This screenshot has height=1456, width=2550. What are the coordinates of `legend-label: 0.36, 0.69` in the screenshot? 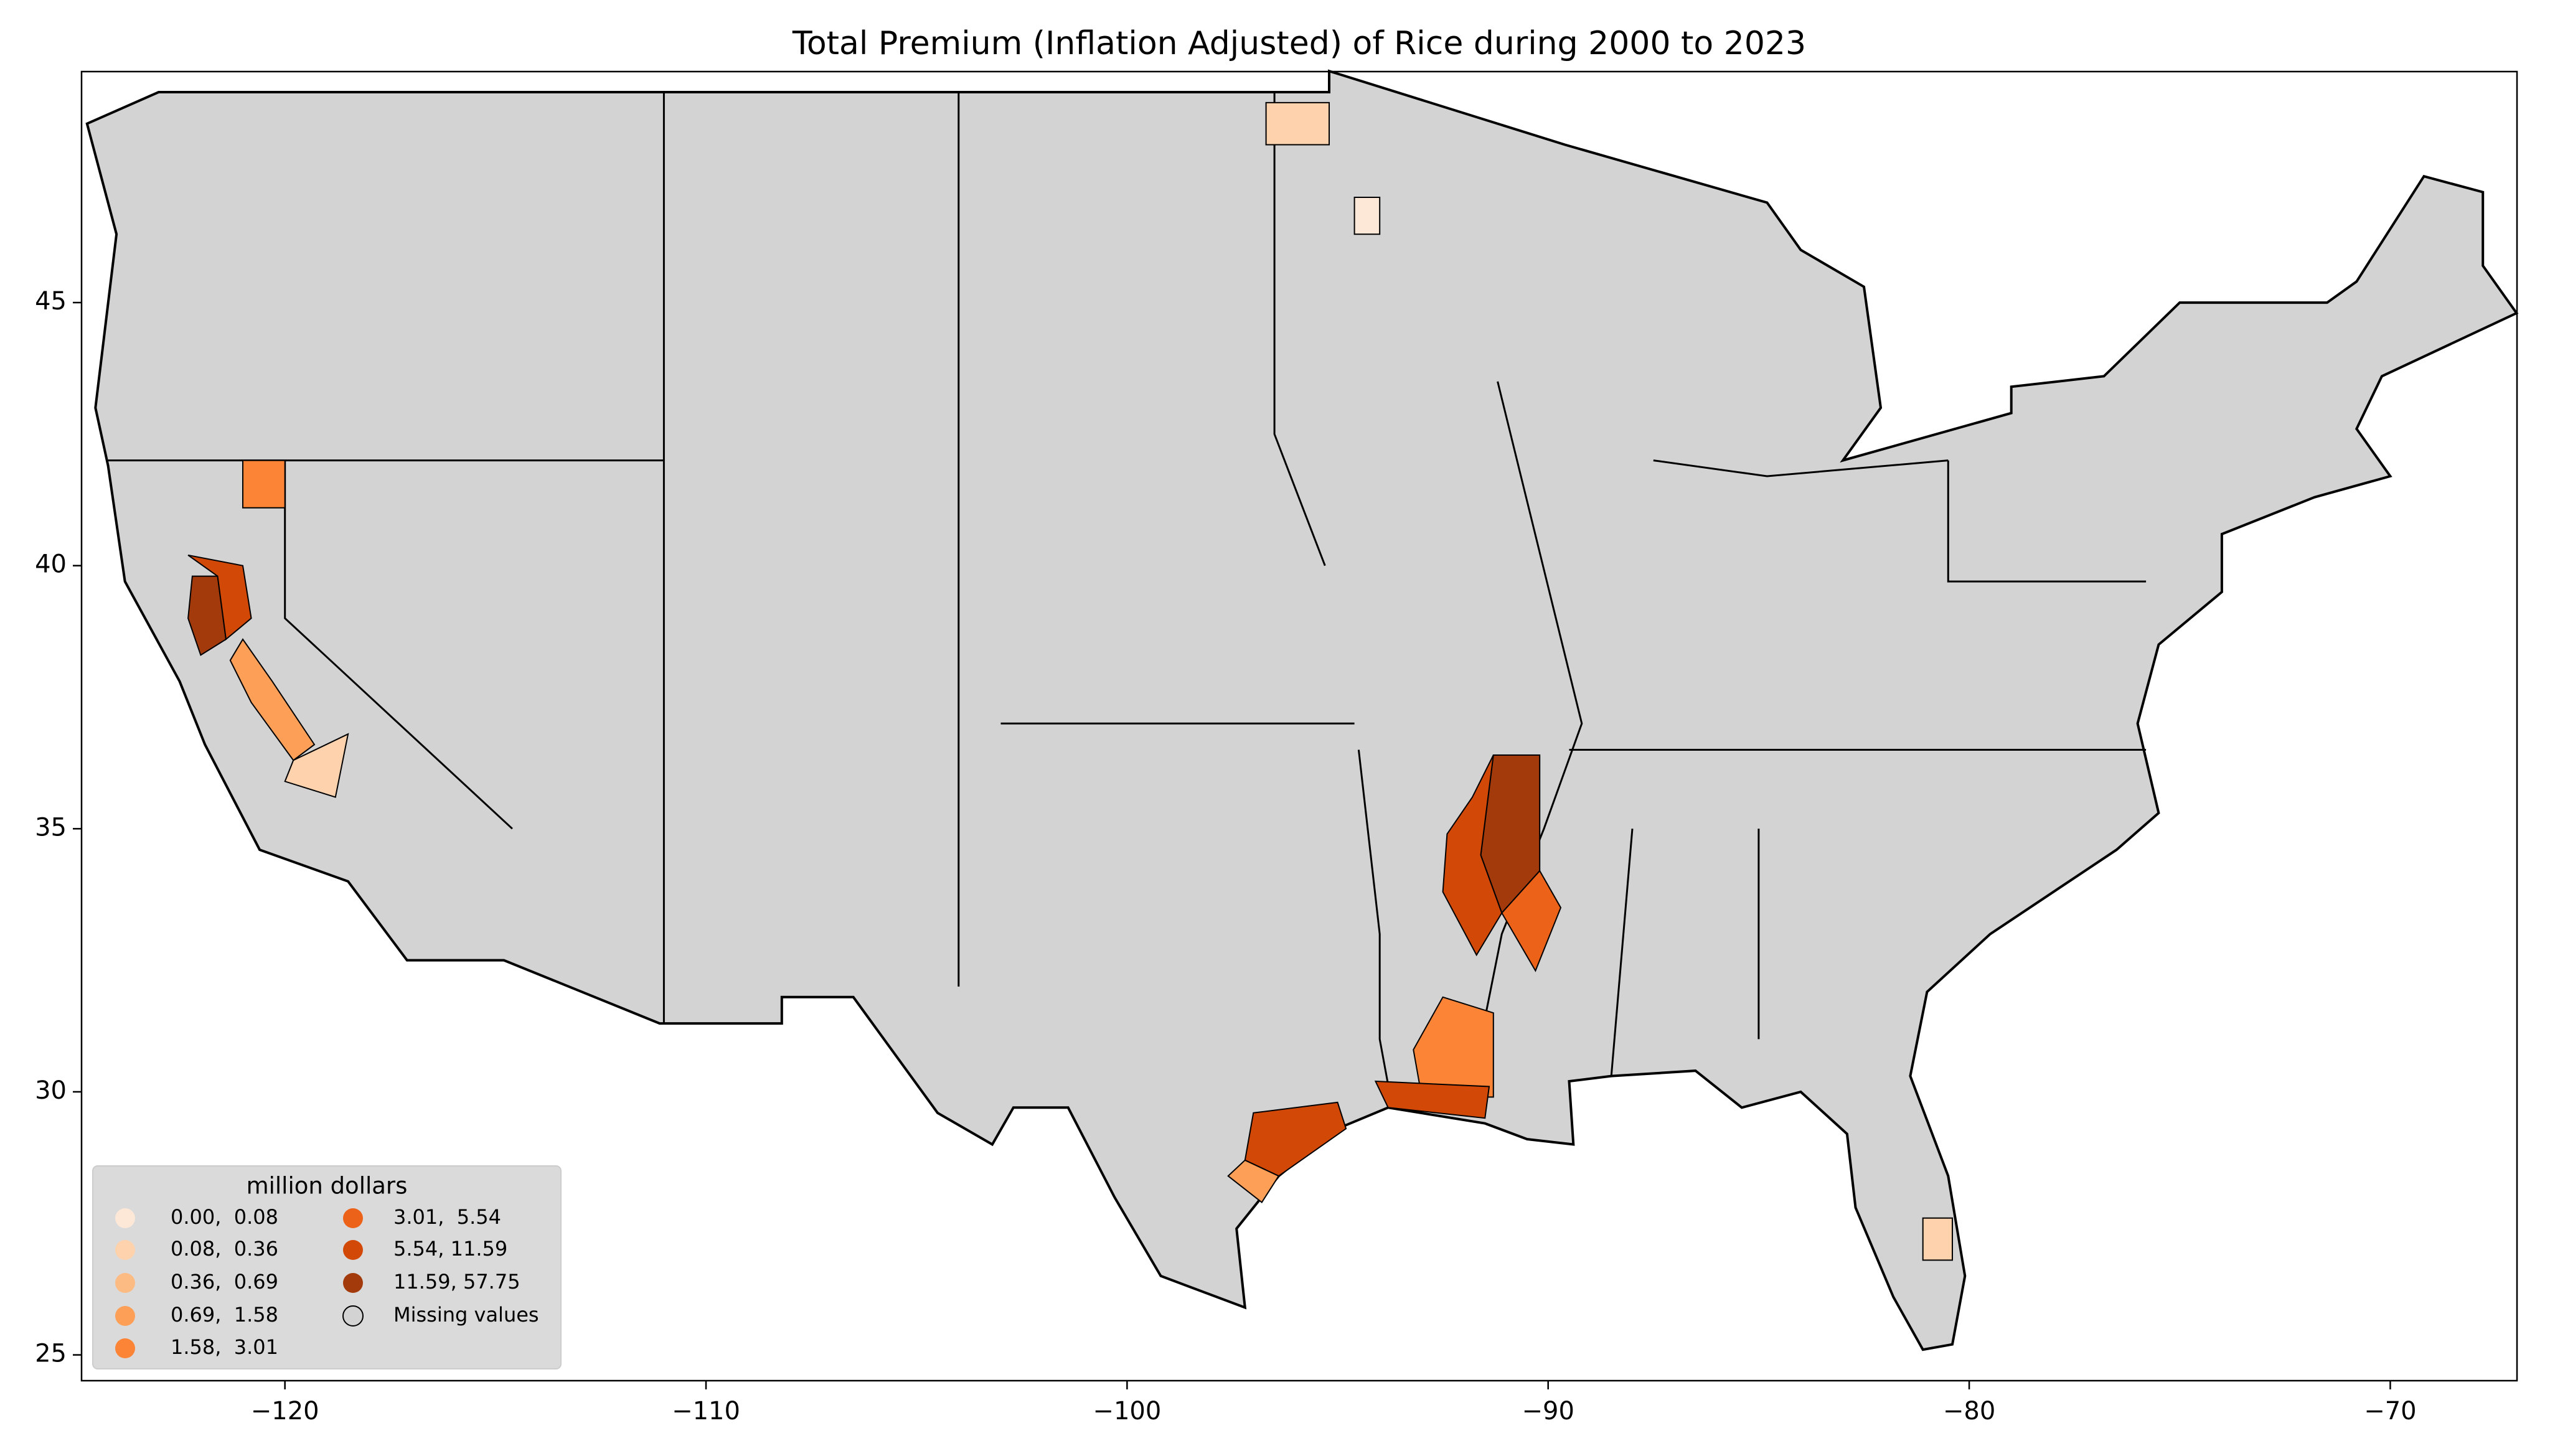 It's located at (224, 1282).